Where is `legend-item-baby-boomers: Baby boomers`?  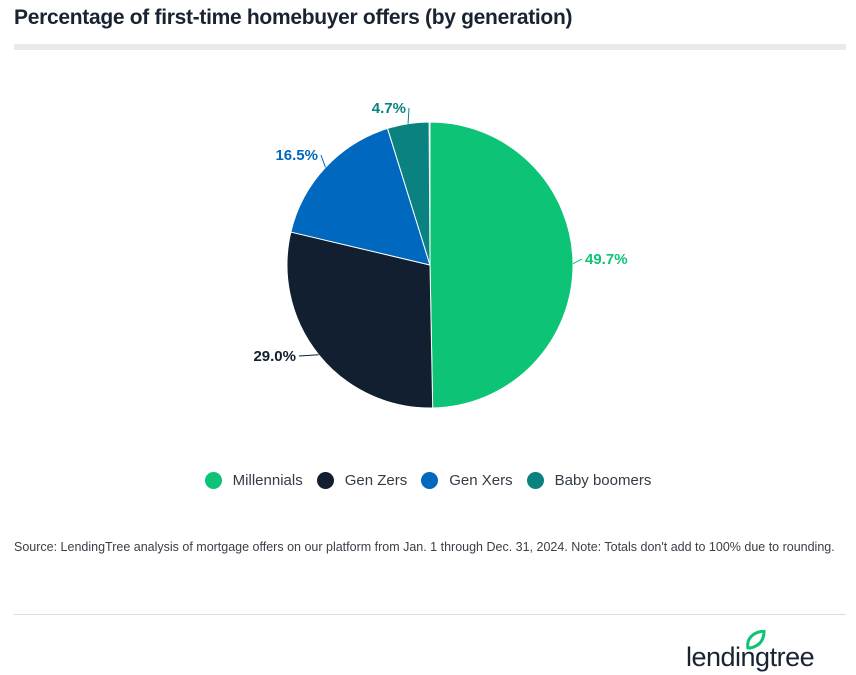
legend-item-baby-boomers: Baby boomers is located at coordinates (589, 480).